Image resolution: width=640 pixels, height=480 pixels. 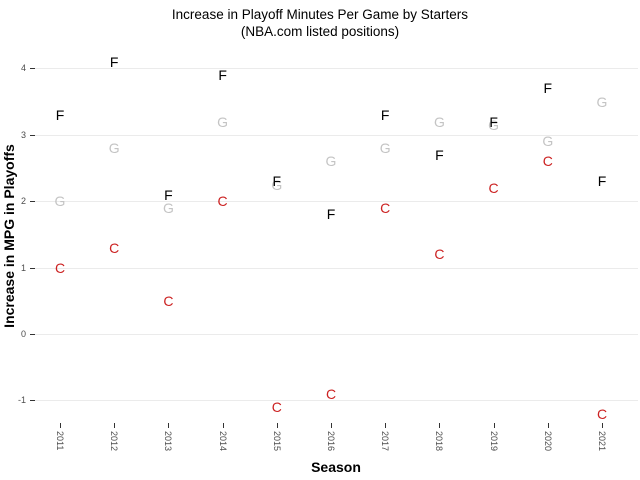 I want to click on y-axis-title: Increase in MPG in Playoffs, so click(x=9, y=236).